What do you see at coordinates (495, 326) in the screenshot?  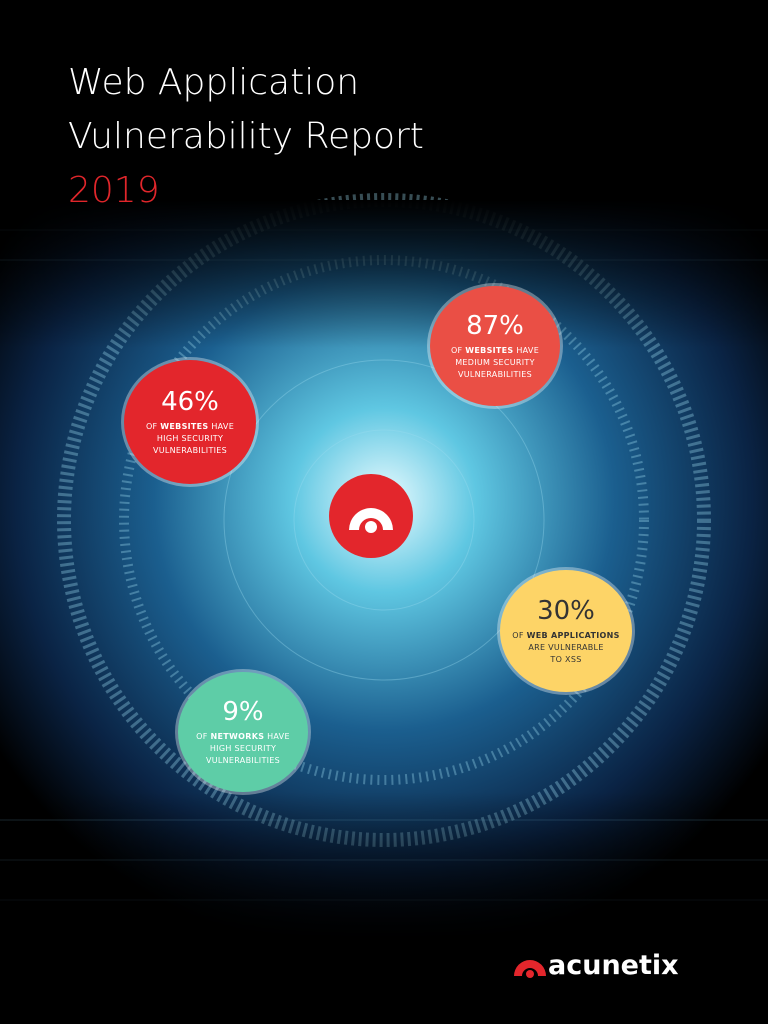 I see `stat-value: 87%` at bounding box center [495, 326].